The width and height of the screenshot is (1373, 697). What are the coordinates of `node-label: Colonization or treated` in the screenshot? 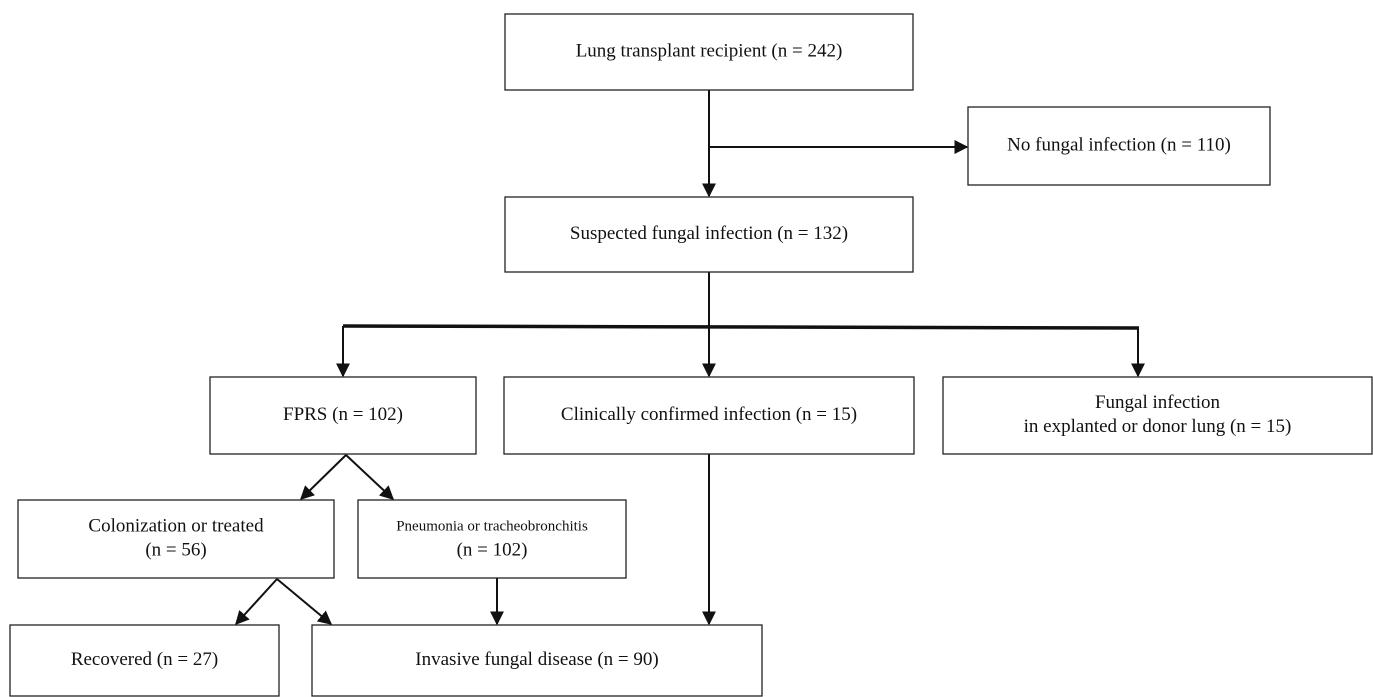 It's located at (176, 525).